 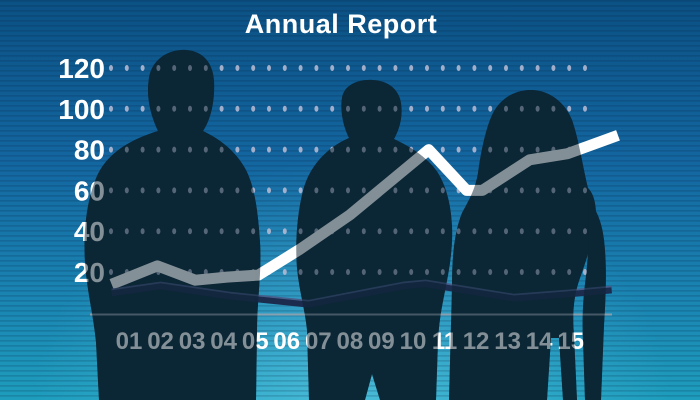 I want to click on x-tick-label: 06, so click(x=286, y=341).